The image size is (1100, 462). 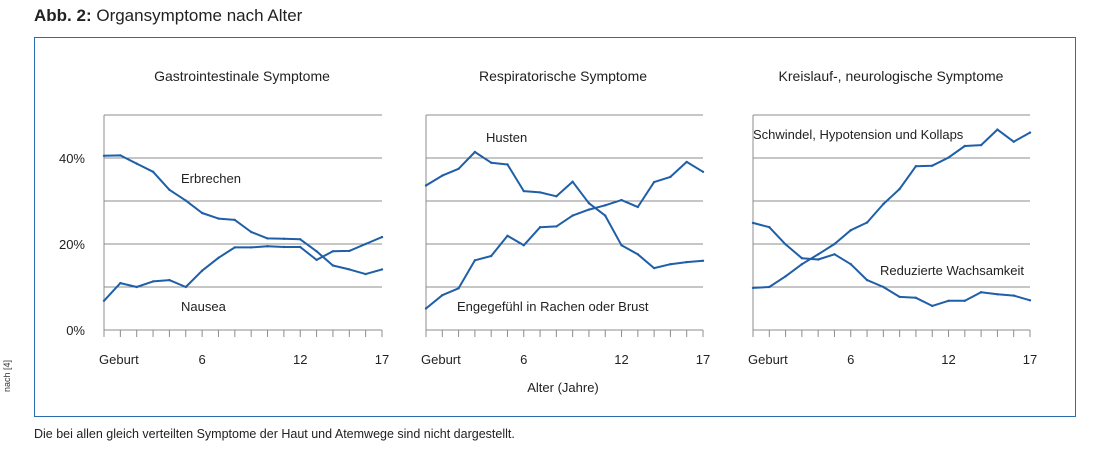 I want to click on y-tick-label: 40%, so click(x=72, y=158).